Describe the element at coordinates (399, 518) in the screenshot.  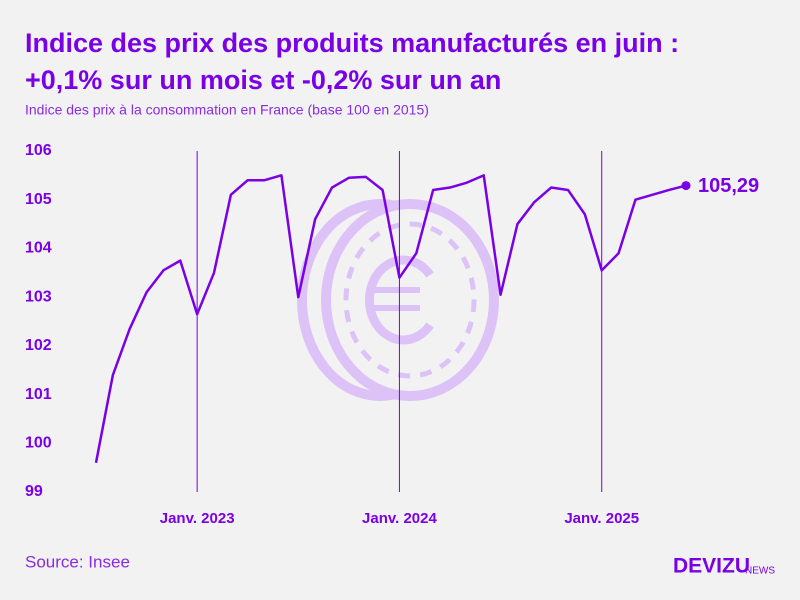
I see `x-tick-label: Janv. 2024` at that location.